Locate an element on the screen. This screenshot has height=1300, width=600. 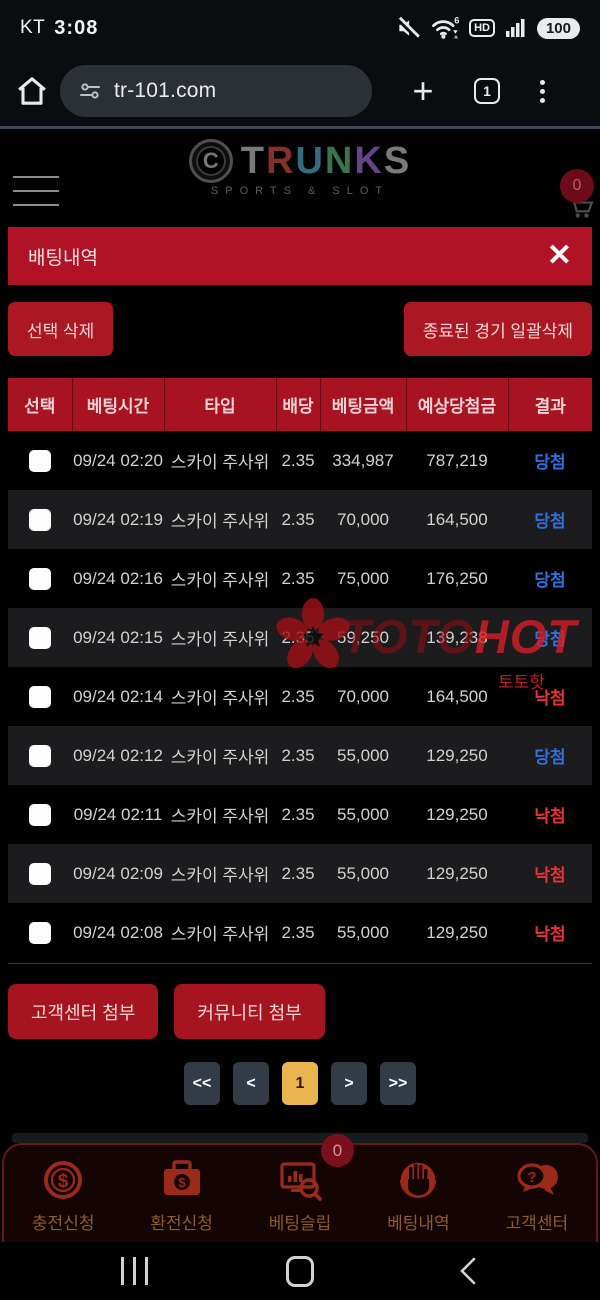
logo-text: TRUNKS is located at coordinates (326, 160).